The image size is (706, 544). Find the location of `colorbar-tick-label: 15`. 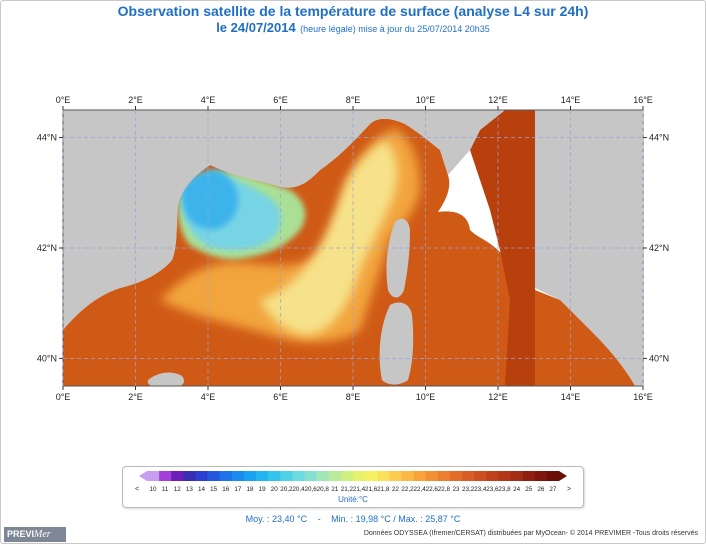

colorbar-tick-label: 15 is located at coordinates (214, 489).